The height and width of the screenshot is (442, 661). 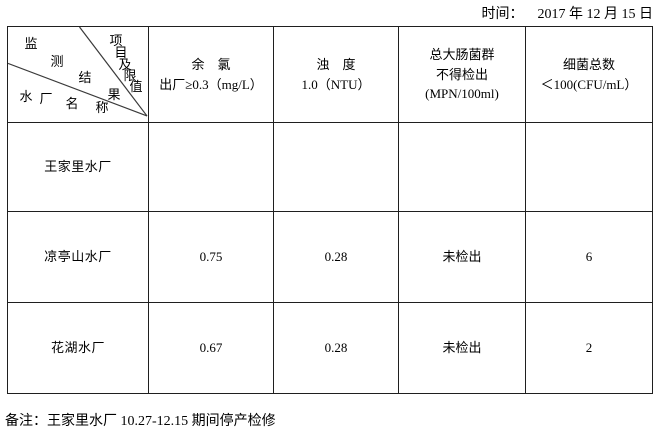 I want to click on corner-monitor-char: 果, so click(x=114, y=94).